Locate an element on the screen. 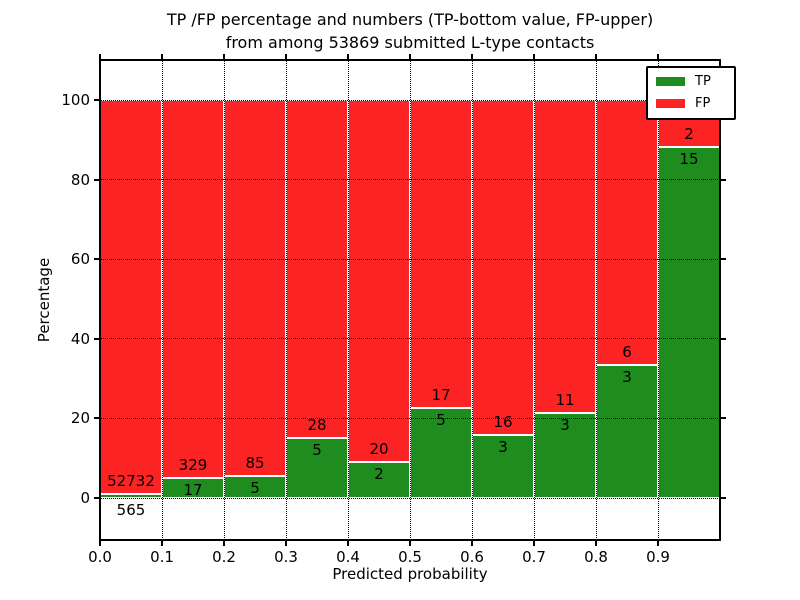  tp-color-swatch is located at coordinates (670, 81).